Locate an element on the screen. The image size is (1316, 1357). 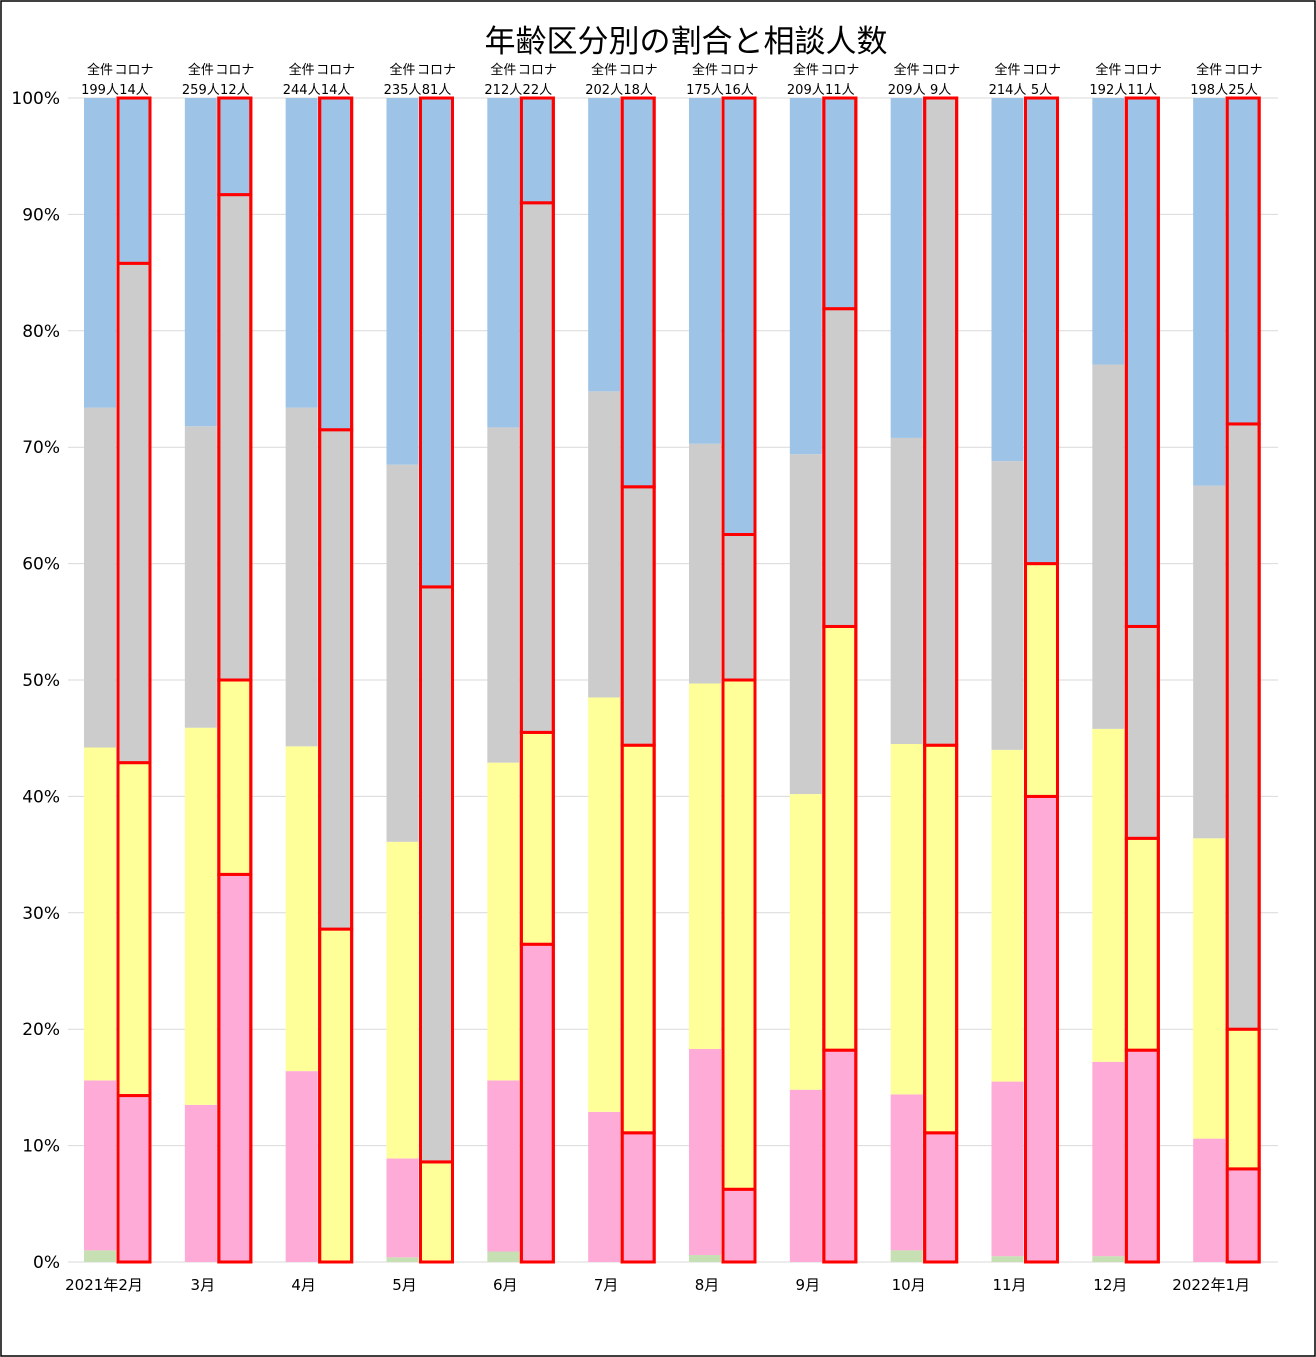
bar-count-label: 198人 is located at coordinates (1209, 90).